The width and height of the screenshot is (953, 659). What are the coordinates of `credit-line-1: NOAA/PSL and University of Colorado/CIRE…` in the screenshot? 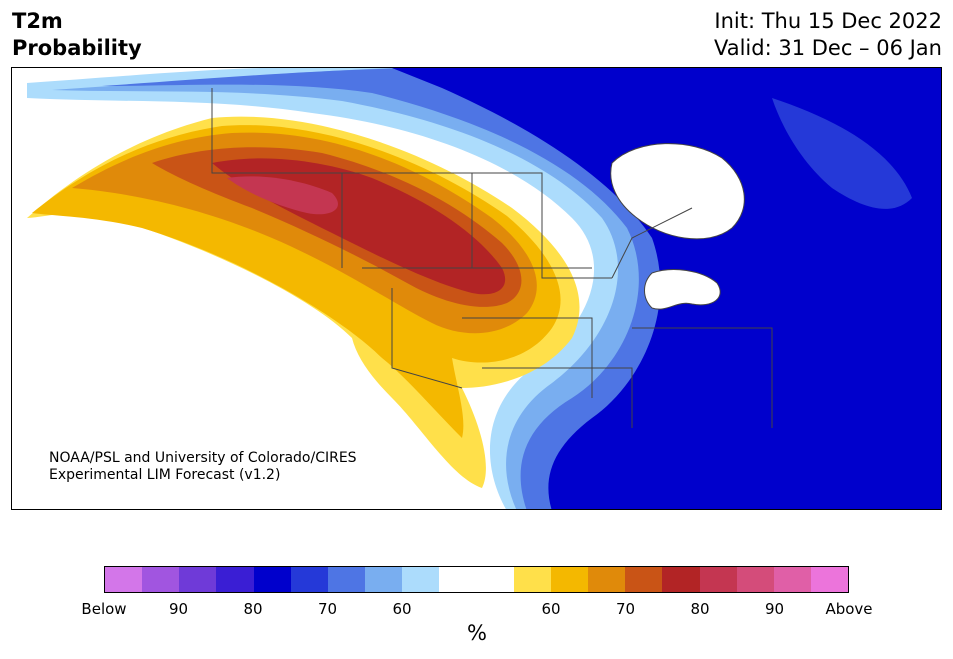 It's located at (203, 458).